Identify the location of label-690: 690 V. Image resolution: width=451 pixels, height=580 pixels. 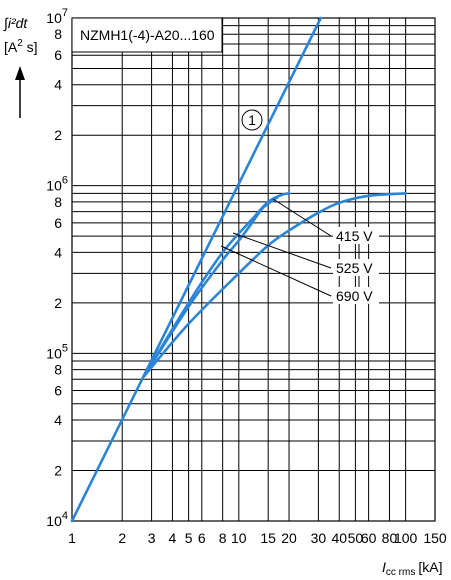
(354, 296).